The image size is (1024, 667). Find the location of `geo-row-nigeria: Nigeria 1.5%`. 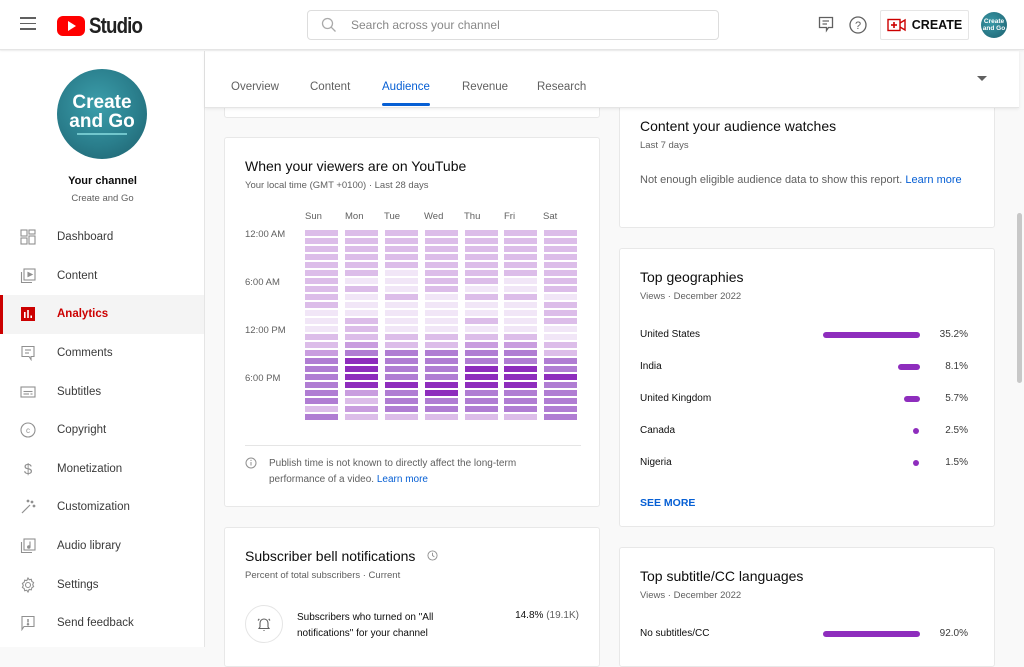

geo-row-nigeria: Nigeria 1.5% is located at coordinates (805, 463).